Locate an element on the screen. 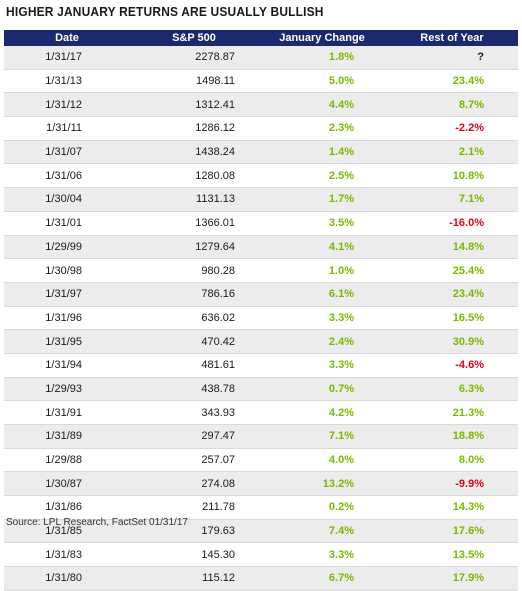  cell-january-change-value: 1.7% is located at coordinates (341, 199).